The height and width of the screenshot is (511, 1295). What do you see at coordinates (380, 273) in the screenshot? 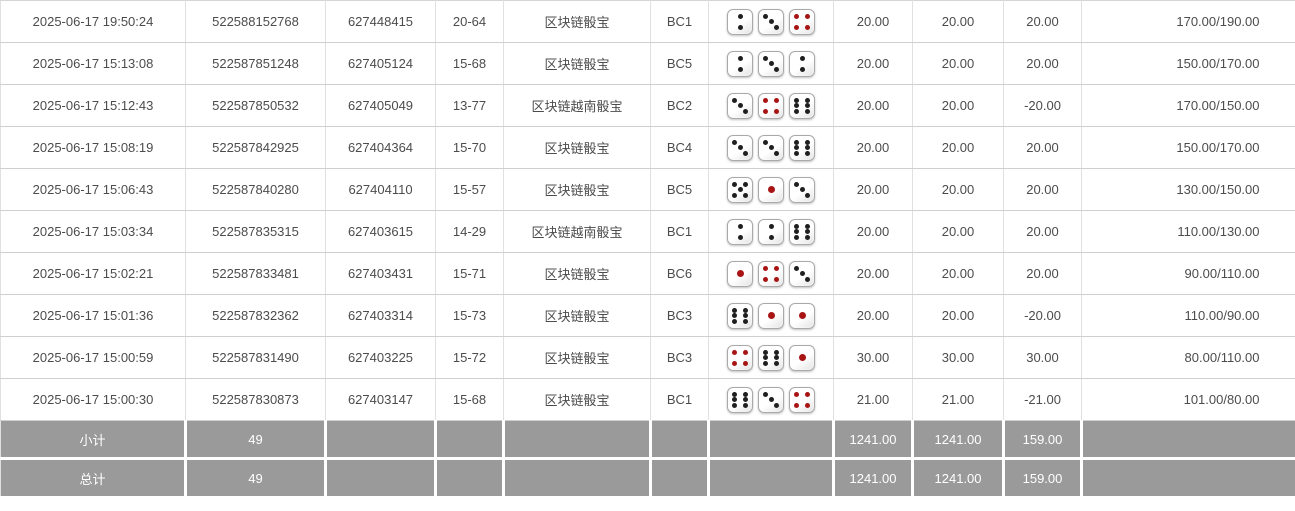
I see `cell-round-id: 627403431` at bounding box center [380, 273].